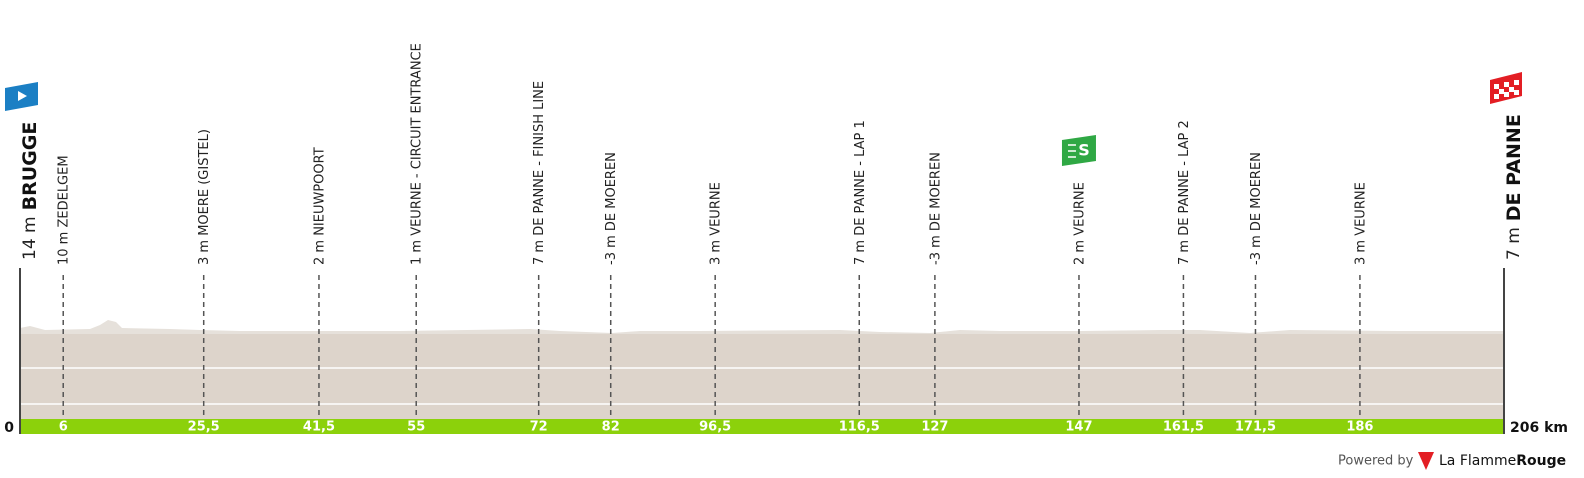  I want to click on brand-name: La Flamme, so click(1477, 461).